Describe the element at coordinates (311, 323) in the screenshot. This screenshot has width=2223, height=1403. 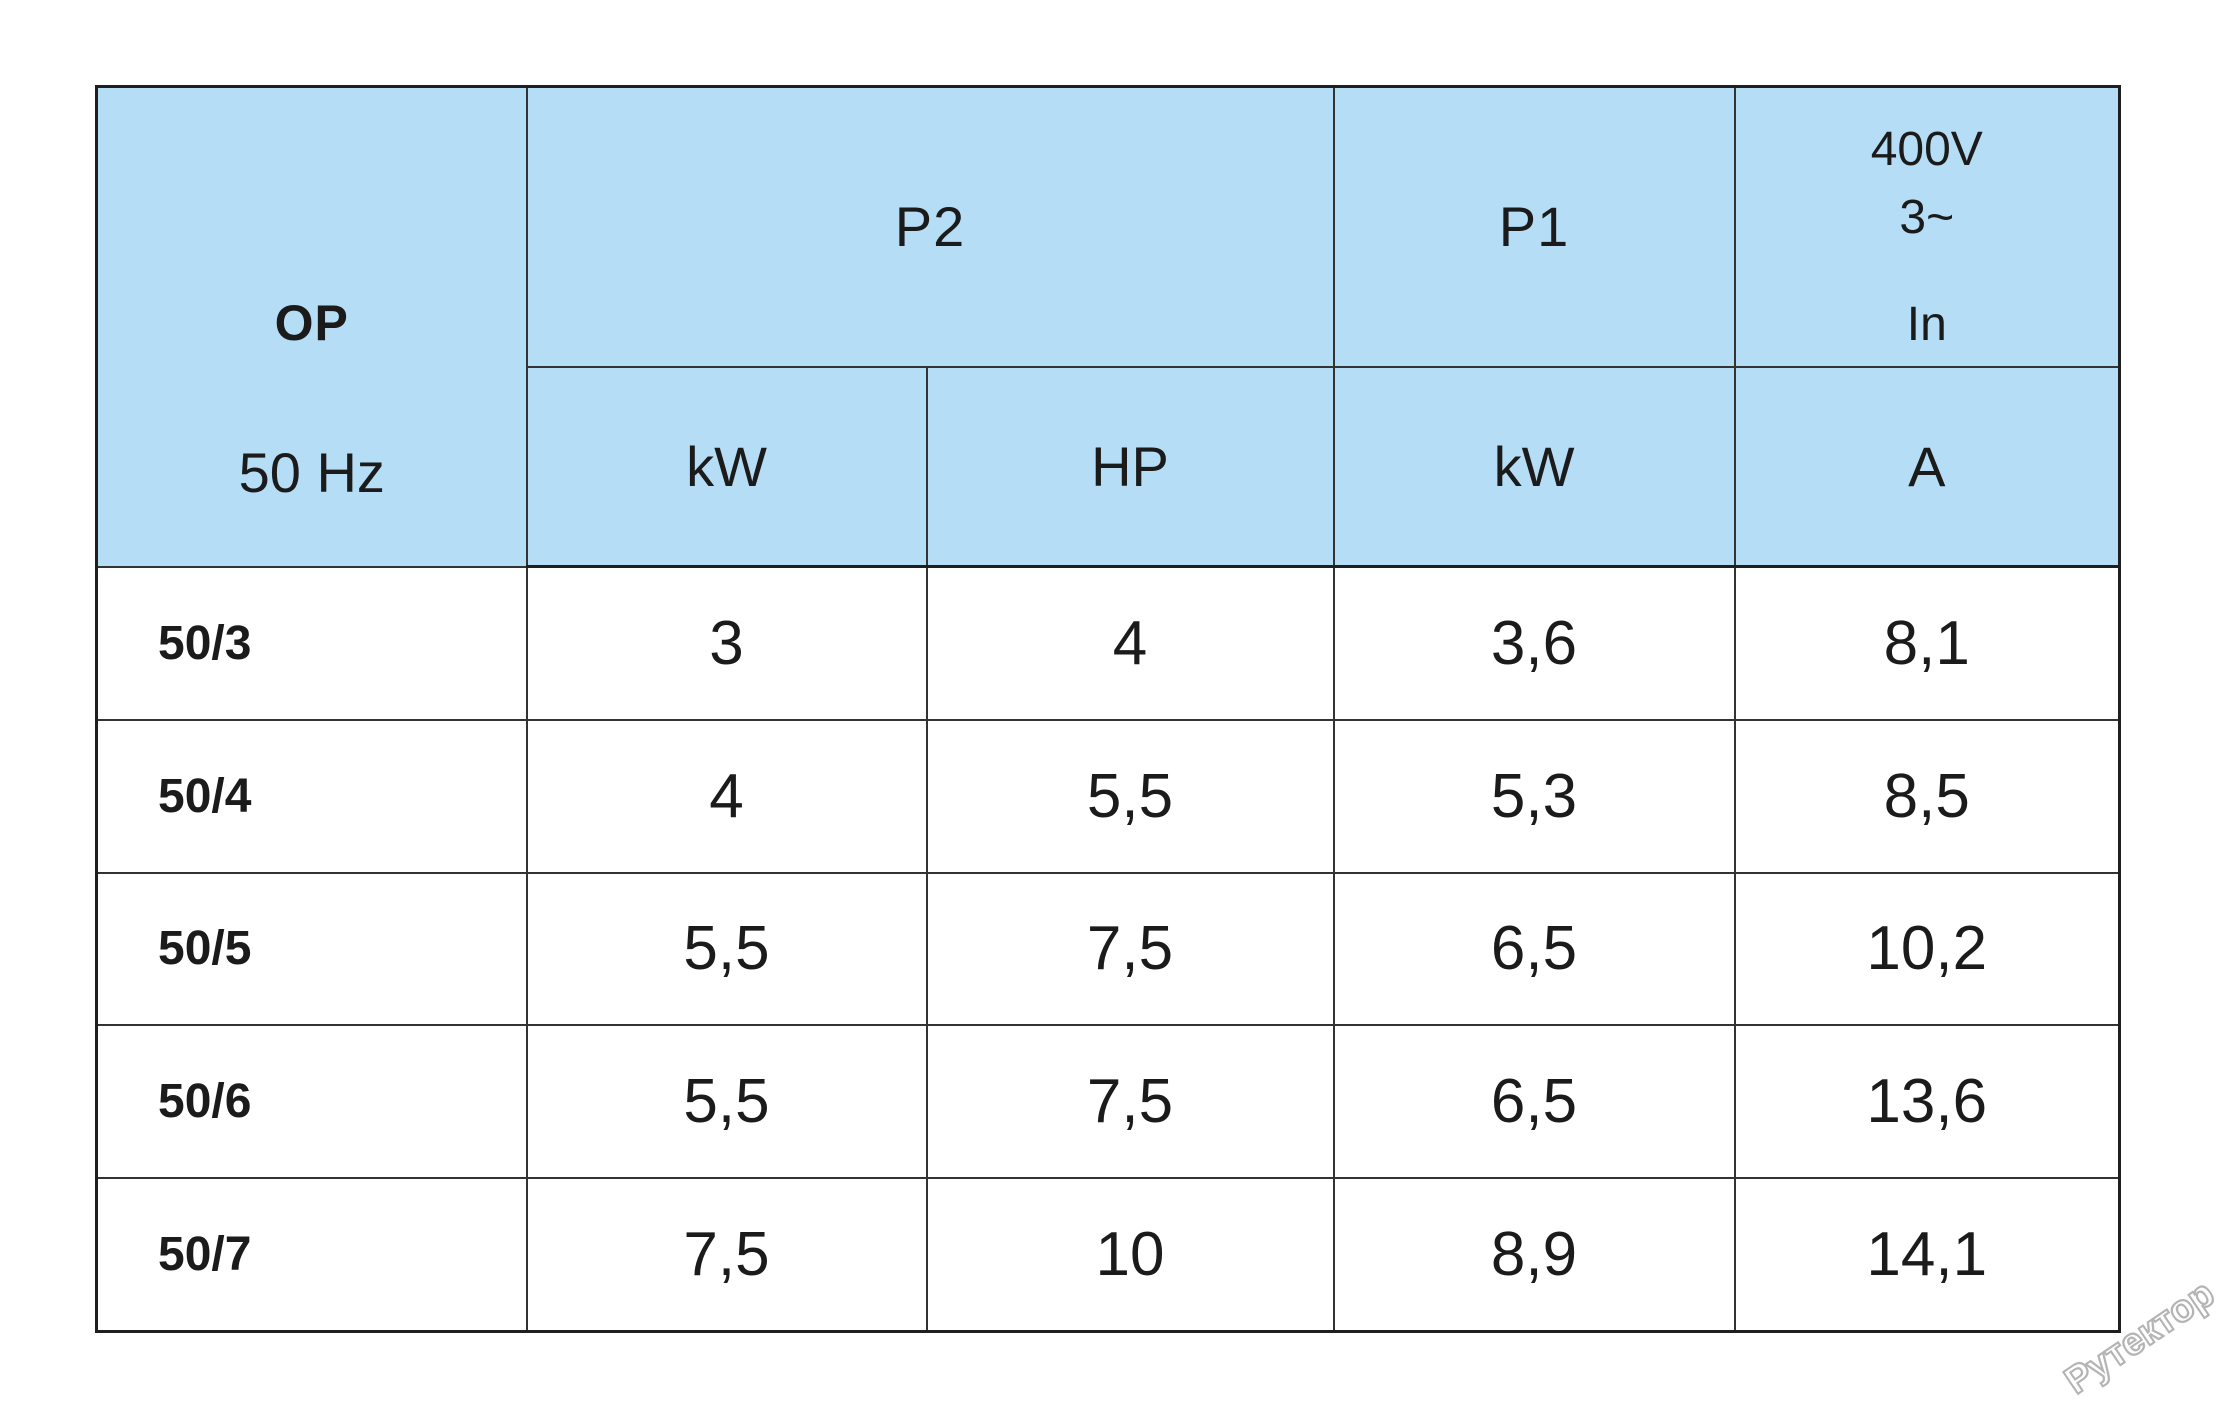
I see `op-label: OP` at that location.